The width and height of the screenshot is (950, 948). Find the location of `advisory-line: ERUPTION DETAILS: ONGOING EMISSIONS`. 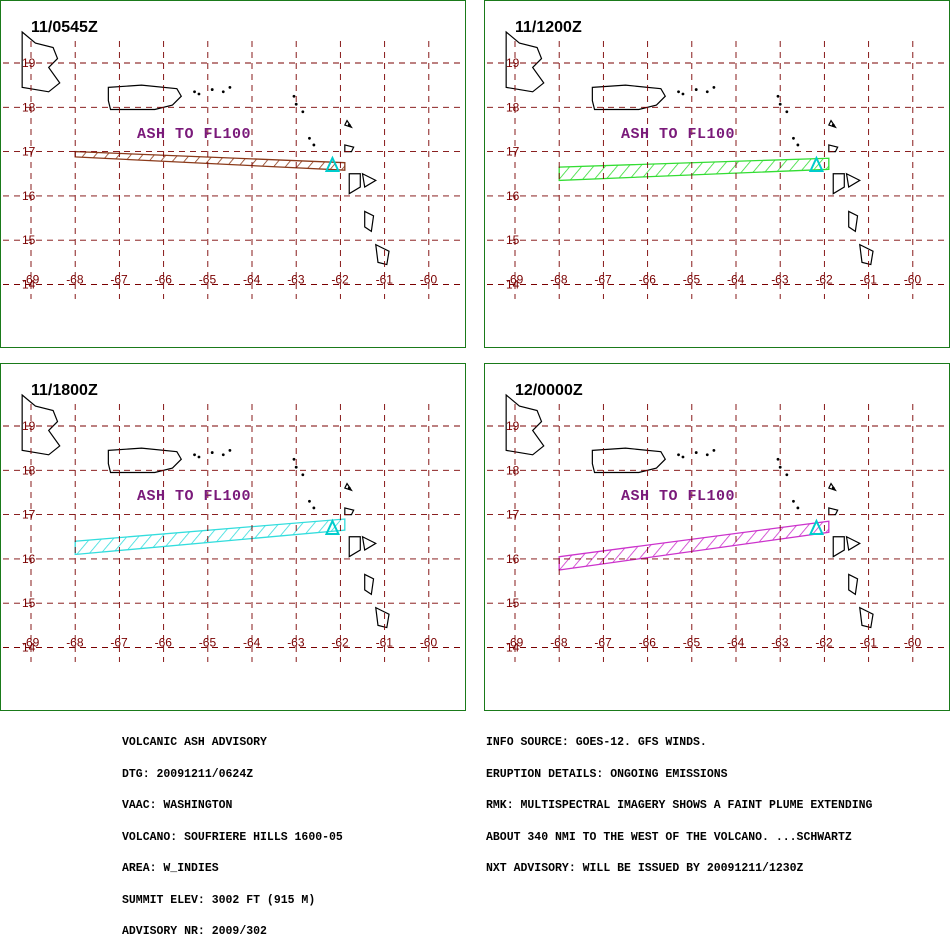

advisory-line: ERUPTION DETAILS: ONGOING EMISSIONS is located at coordinates (607, 774).